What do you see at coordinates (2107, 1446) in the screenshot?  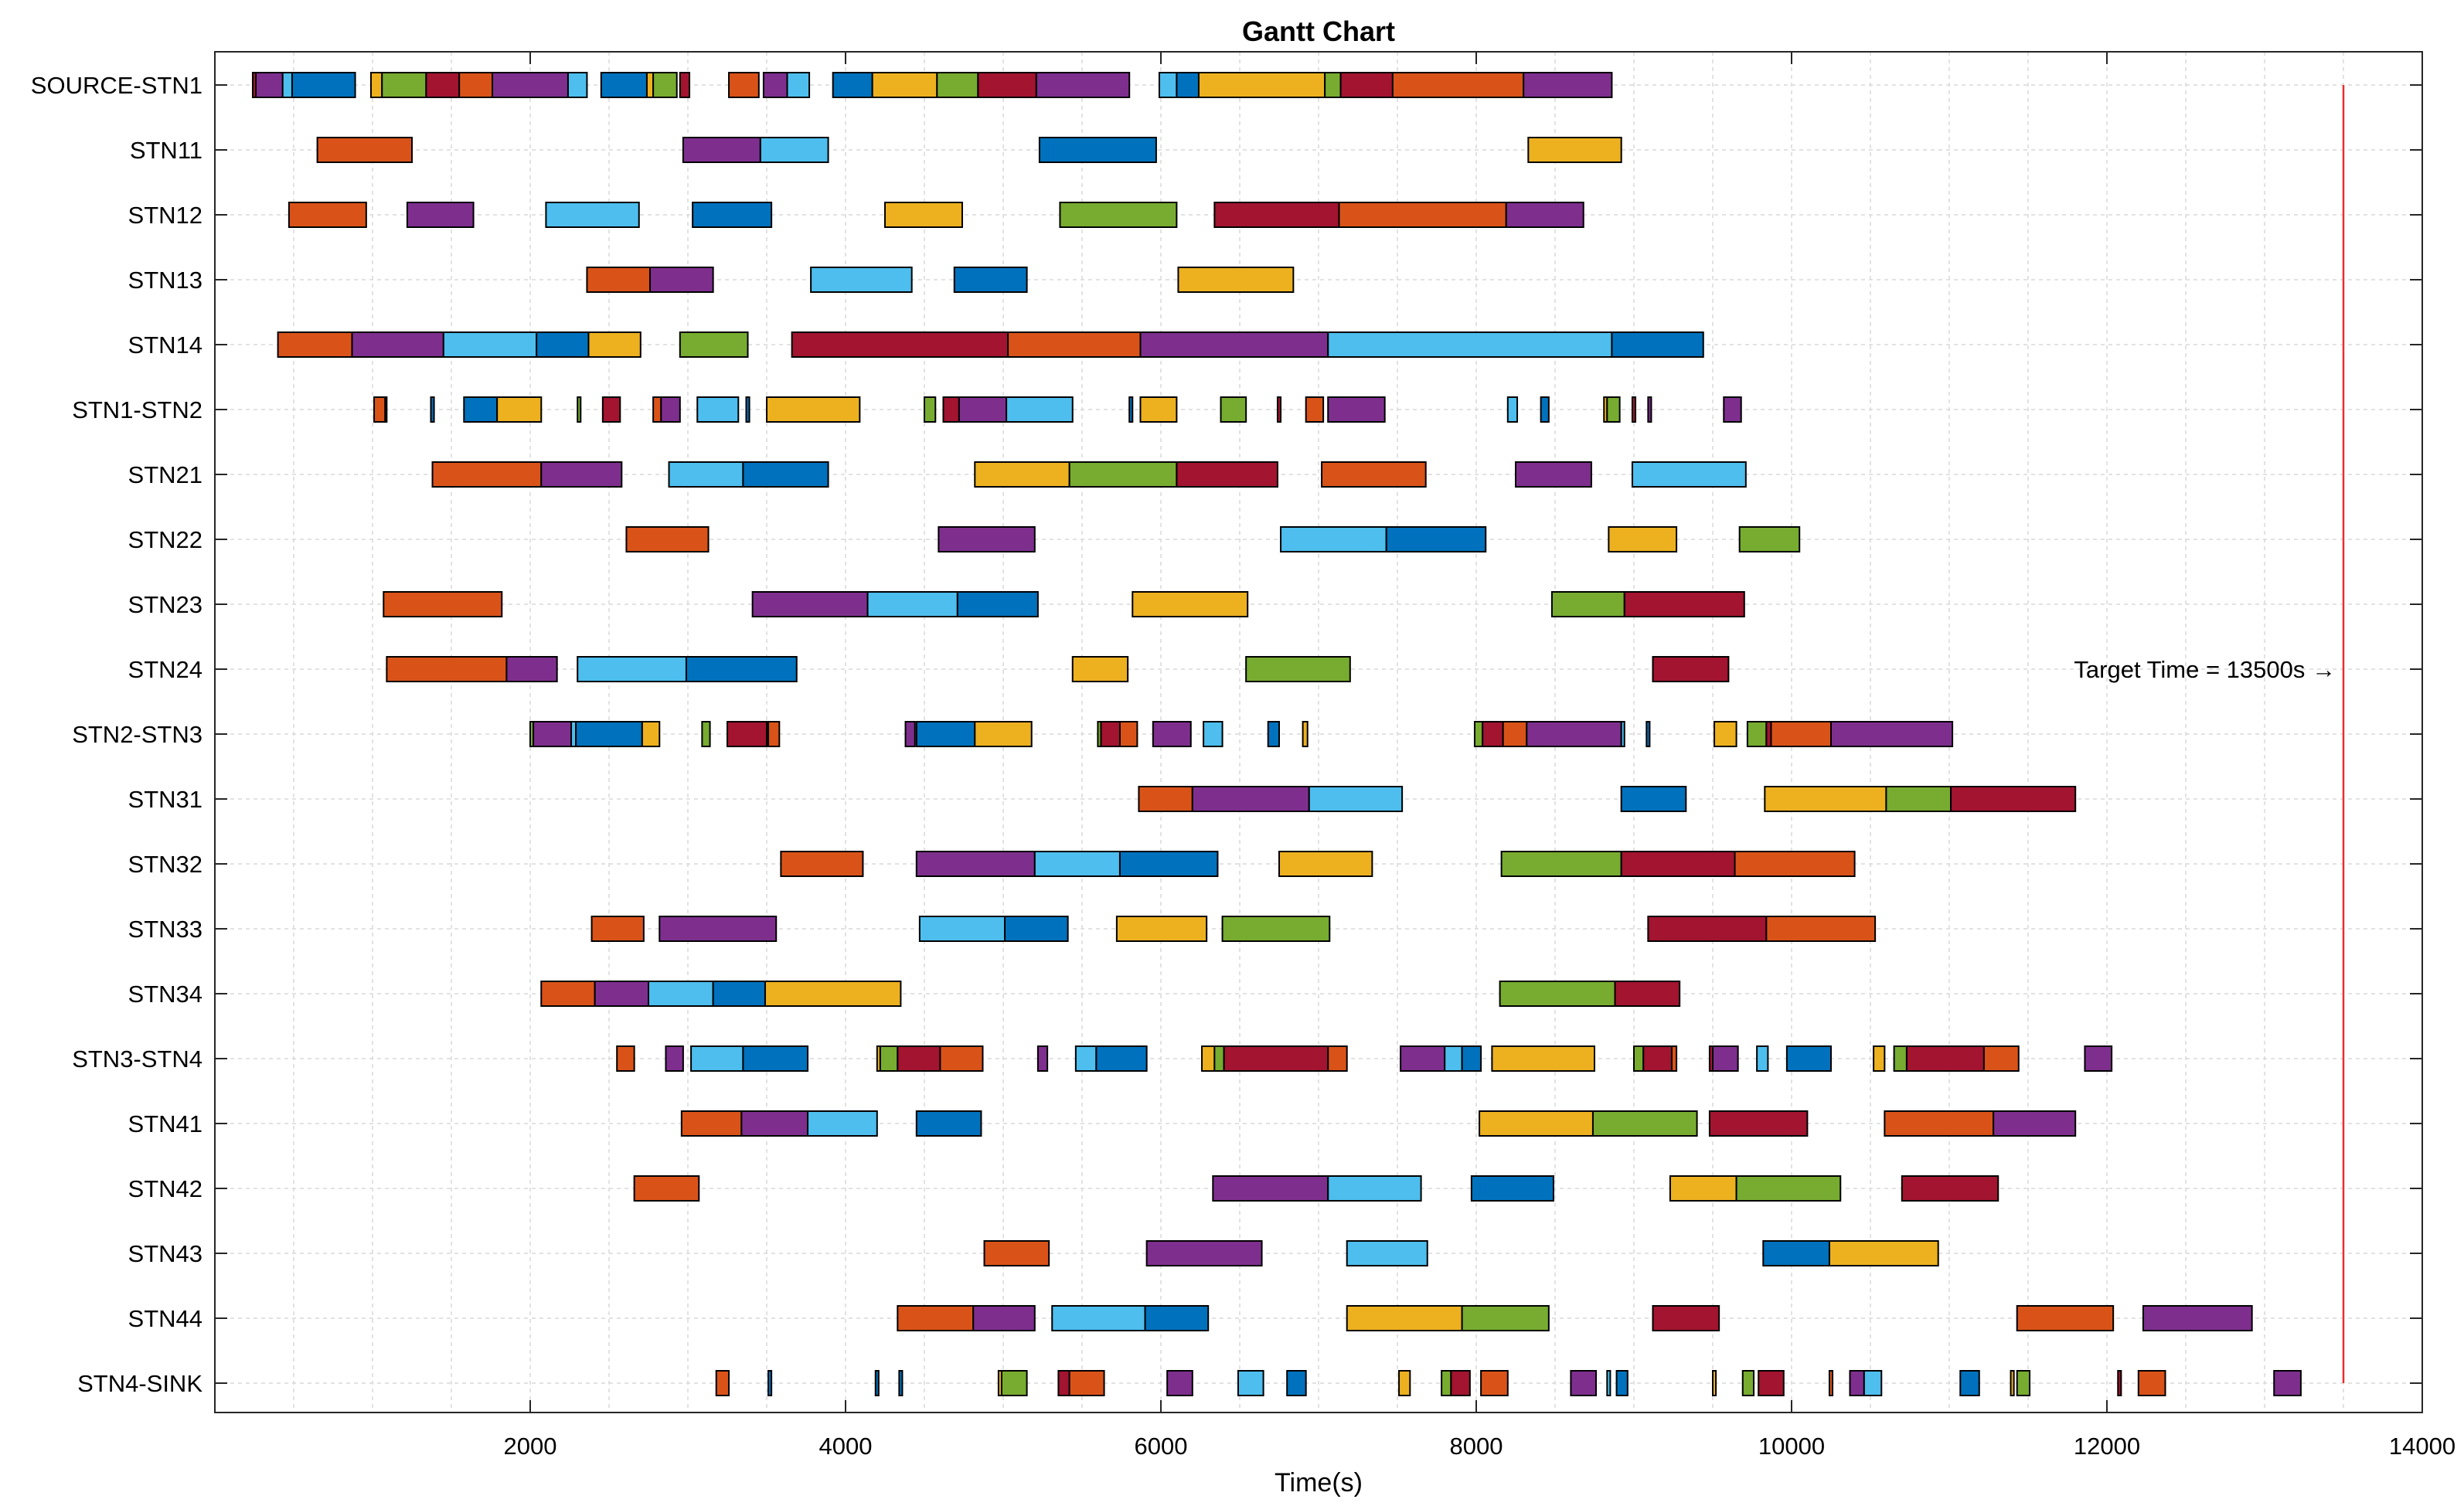 I see `x-tick-label: 12000` at bounding box center [2107, 1446].